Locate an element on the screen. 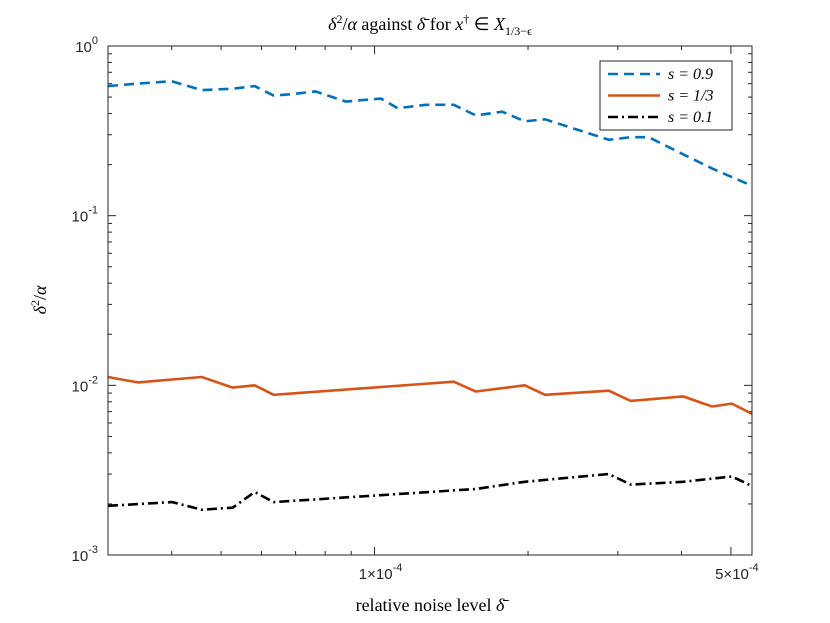  y-tick-label: 10⁻¹ is located at coordinates (85, 215).